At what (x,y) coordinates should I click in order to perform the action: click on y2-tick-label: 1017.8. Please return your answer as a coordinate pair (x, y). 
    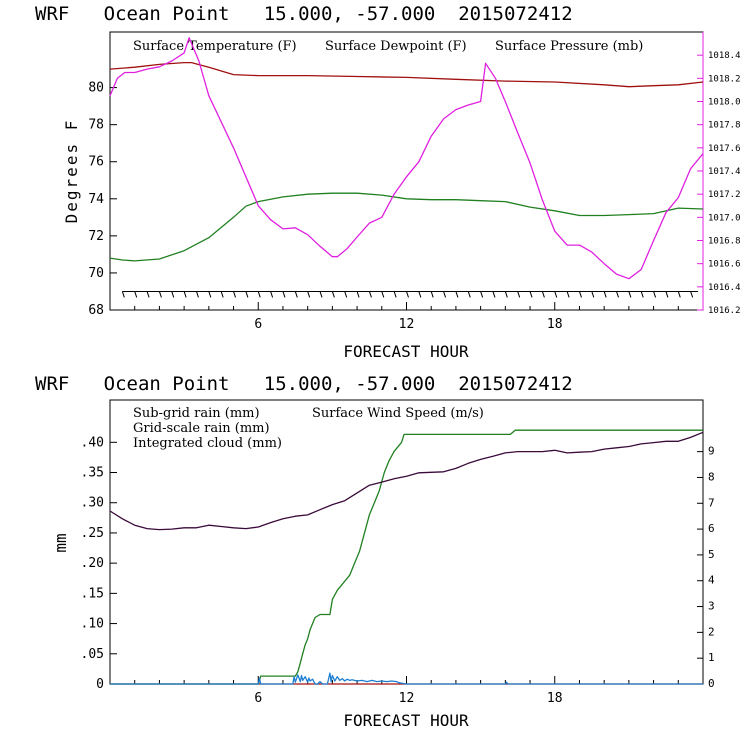
    Looking at the image, I should click on (724, 126).